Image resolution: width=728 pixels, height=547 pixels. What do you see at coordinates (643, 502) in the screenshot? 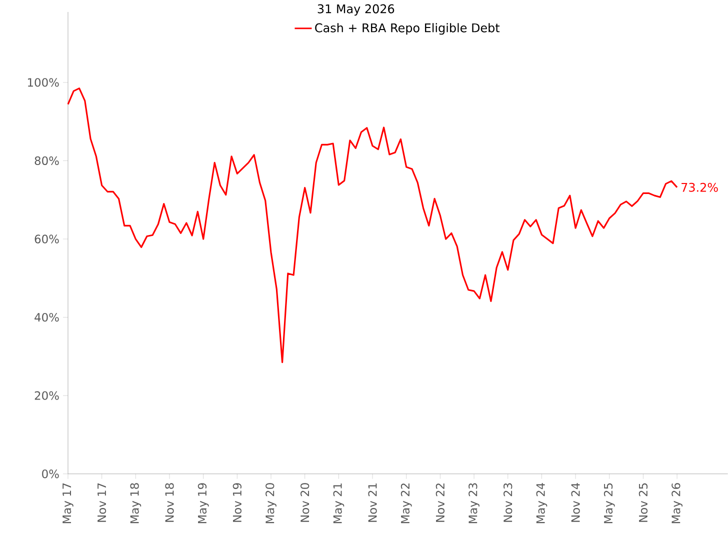
I see `x-tick-label: Nov 25` at bounding box center [643, 502].